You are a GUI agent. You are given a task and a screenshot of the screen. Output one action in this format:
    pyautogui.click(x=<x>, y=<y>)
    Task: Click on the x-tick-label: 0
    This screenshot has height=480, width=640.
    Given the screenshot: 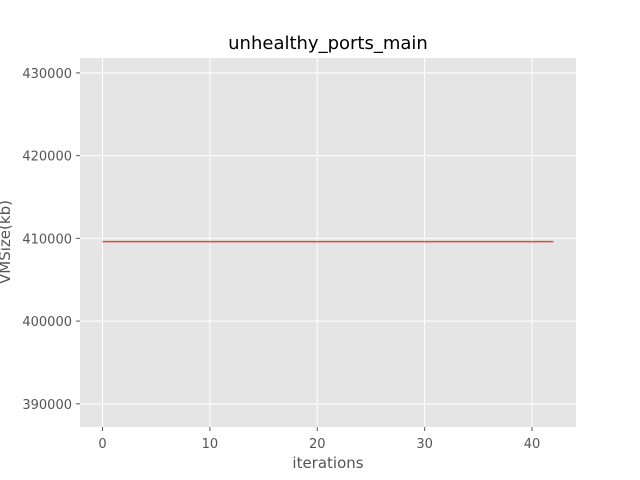 What is the action you would take?
    pyautogui.click(x=102, y=444)
    